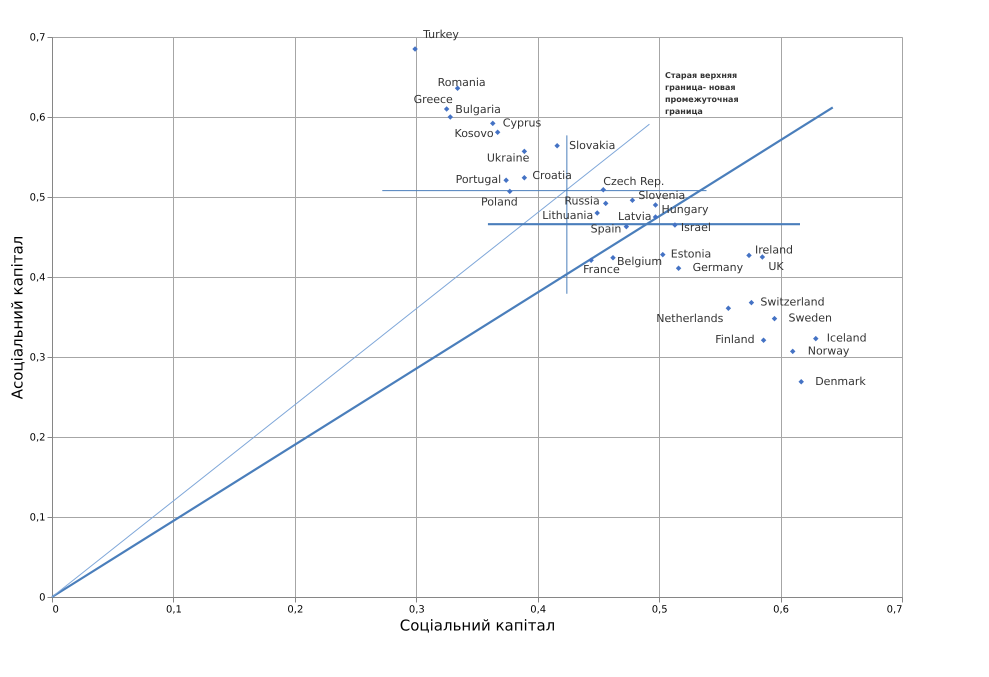 This screenshot has width=989, height=677. I want to click on annotation: Germany, so click(718, 267).